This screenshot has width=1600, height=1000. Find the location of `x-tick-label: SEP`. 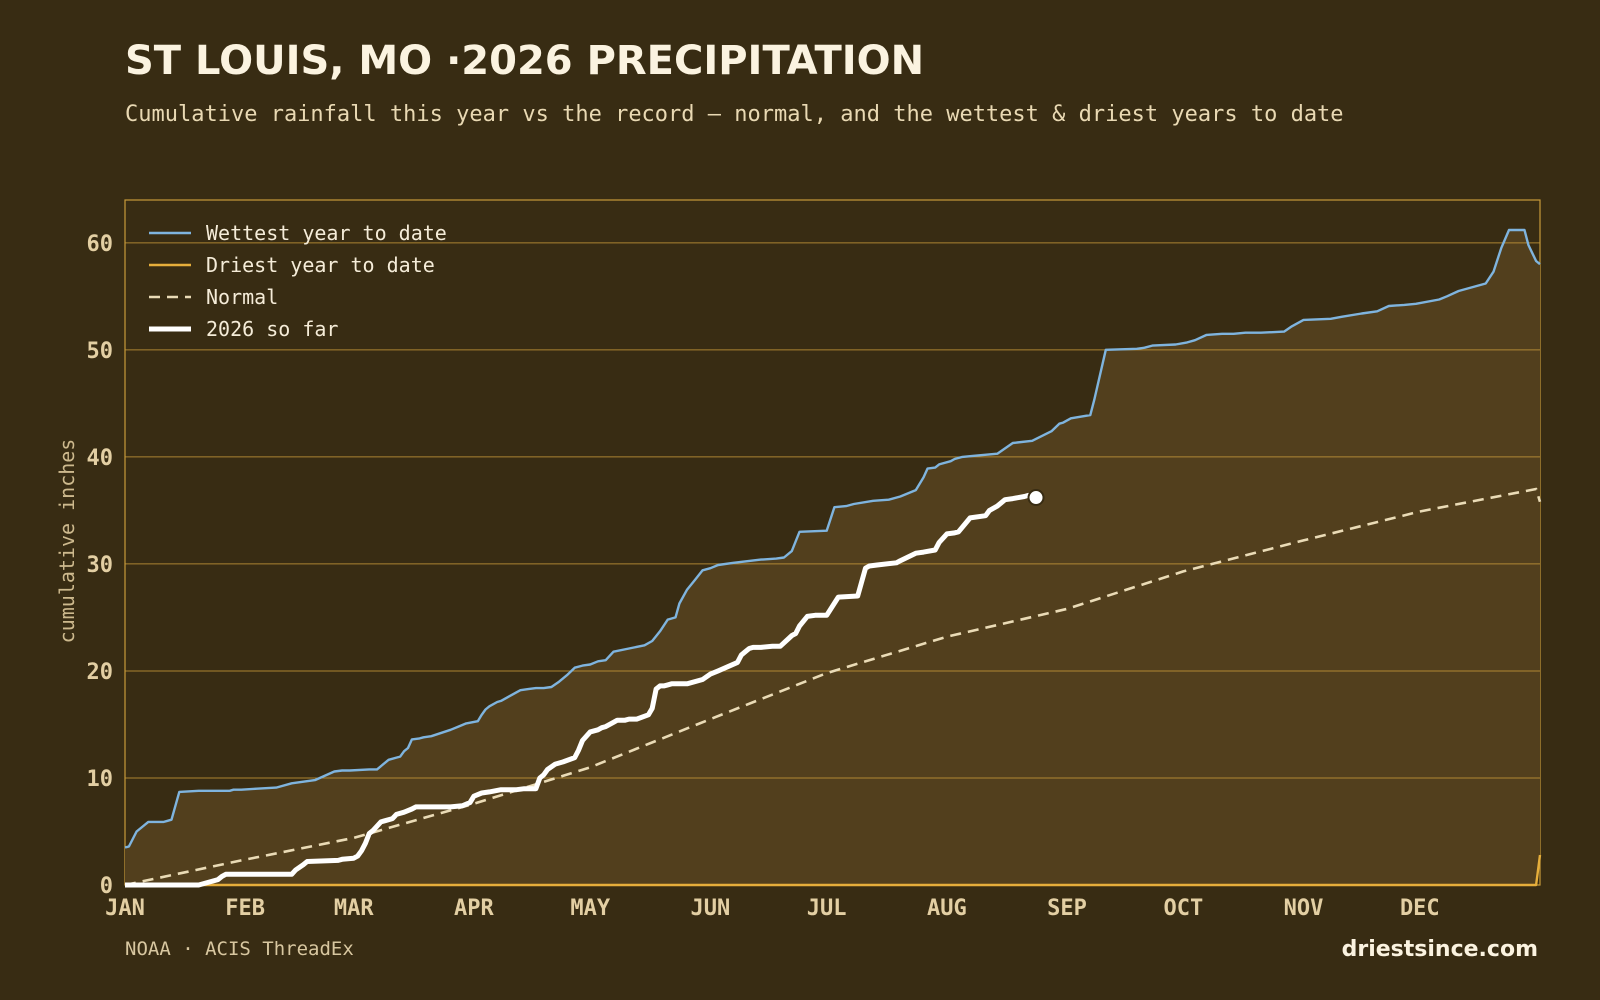

x-tick-label: SEP is located at coordinates (1067, 908).